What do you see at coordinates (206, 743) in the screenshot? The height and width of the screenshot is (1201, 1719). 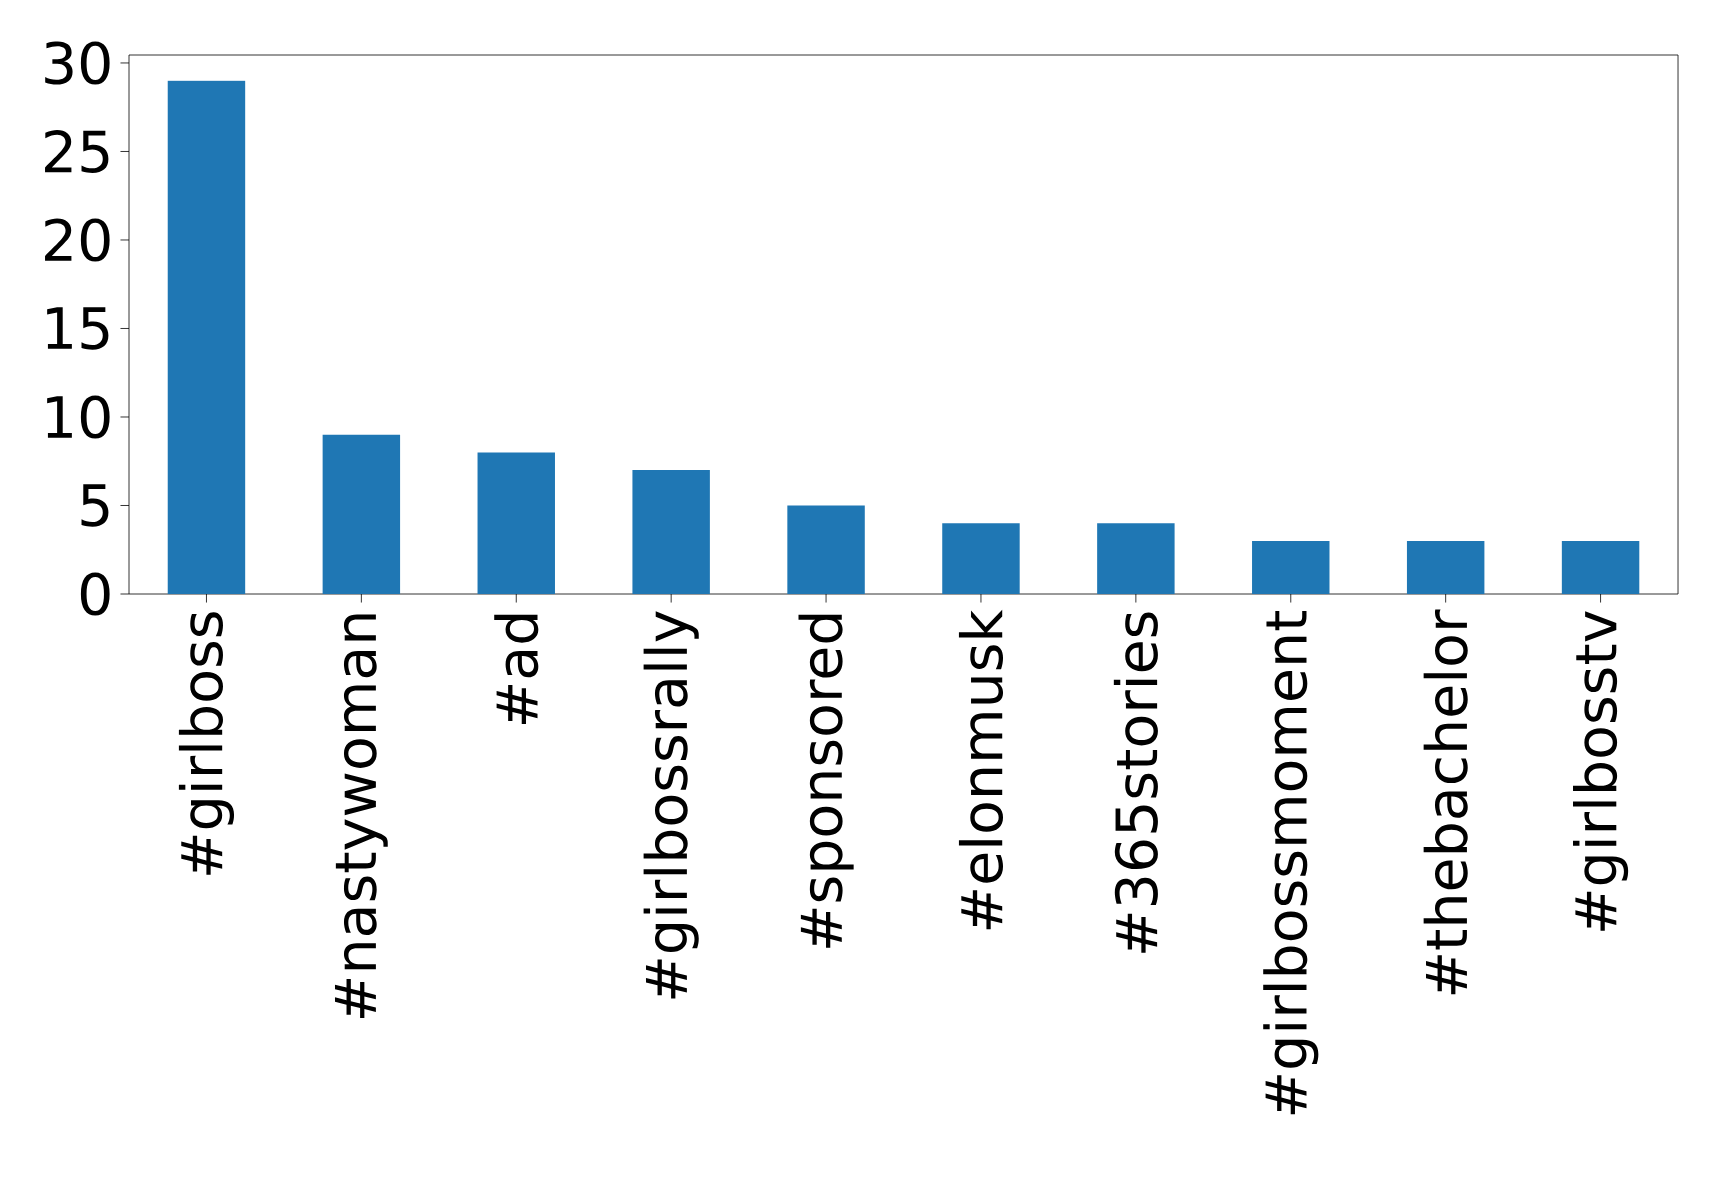 I see `x-tick-label: #girlboss` at bounding box center [206, 743].